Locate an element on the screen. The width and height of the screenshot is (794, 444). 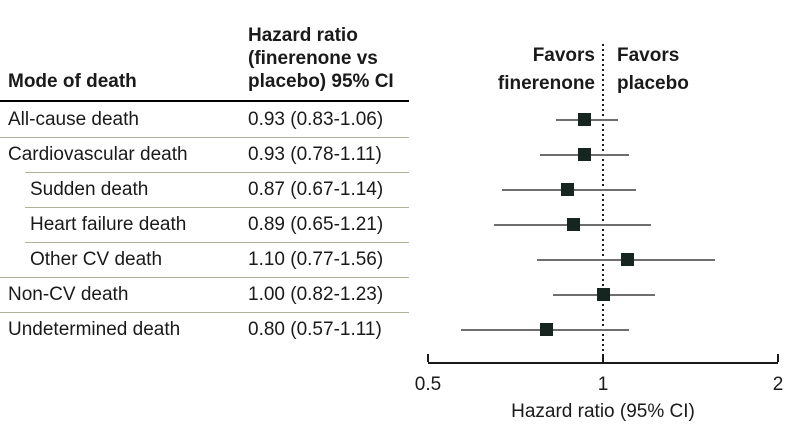
row-label: Undetermined death is located at coordinates (94, 329).